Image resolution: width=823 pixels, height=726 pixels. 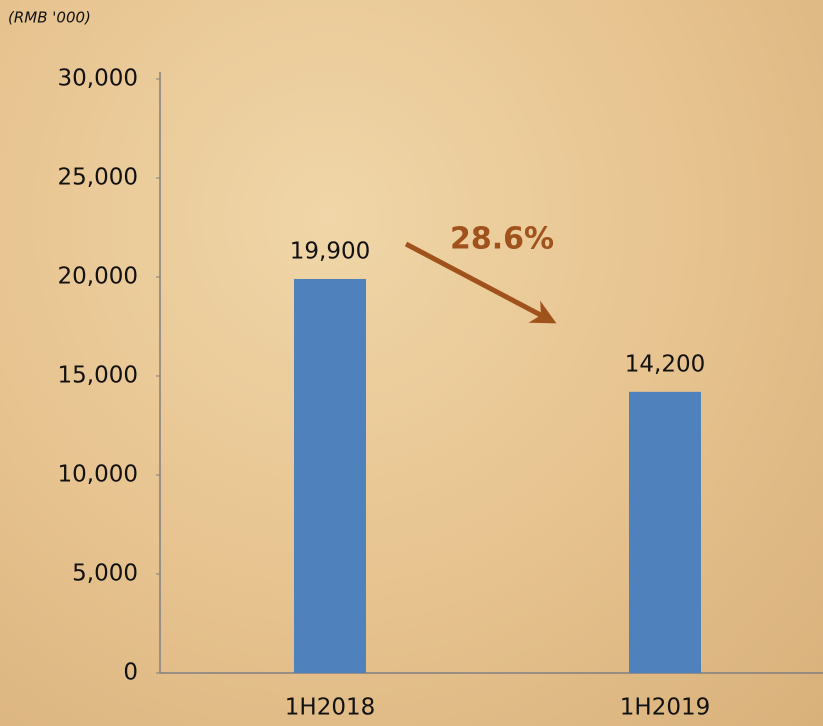 I want to click on y-tick-label: 25,000, so click(x=98, y=178).